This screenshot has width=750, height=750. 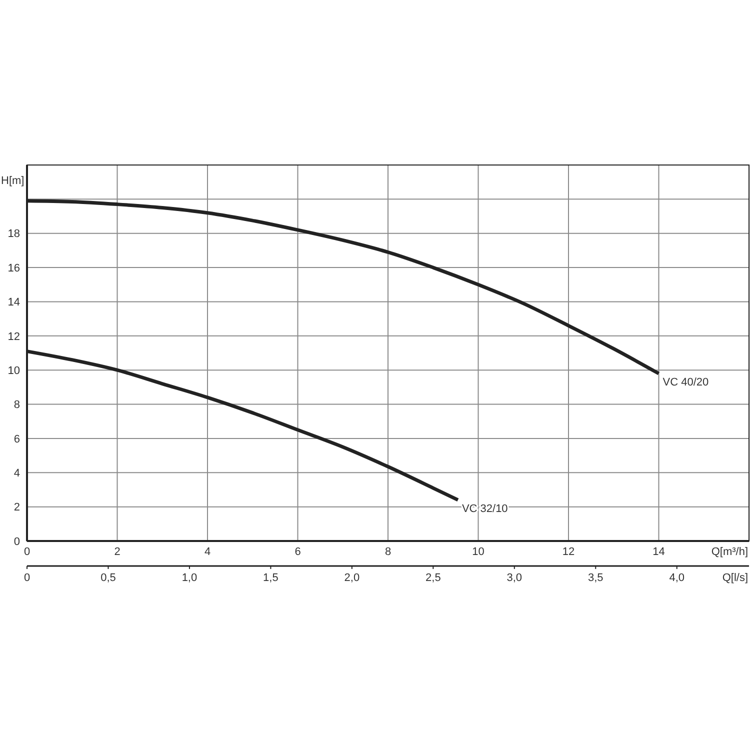 What do you see at coordinates (27, 578) in the screenshot?
I see `x2-tick-label: 0` at bounding box center [27, 578].